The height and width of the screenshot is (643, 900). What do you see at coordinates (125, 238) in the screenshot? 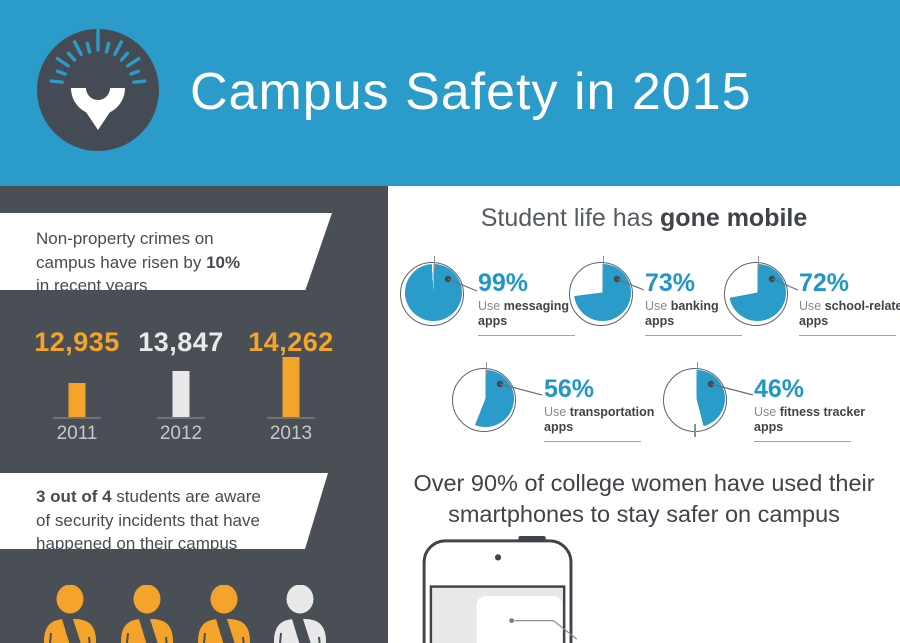
I see `banner1-line1: Non-property crimes on` at bounding box center [125, 238].